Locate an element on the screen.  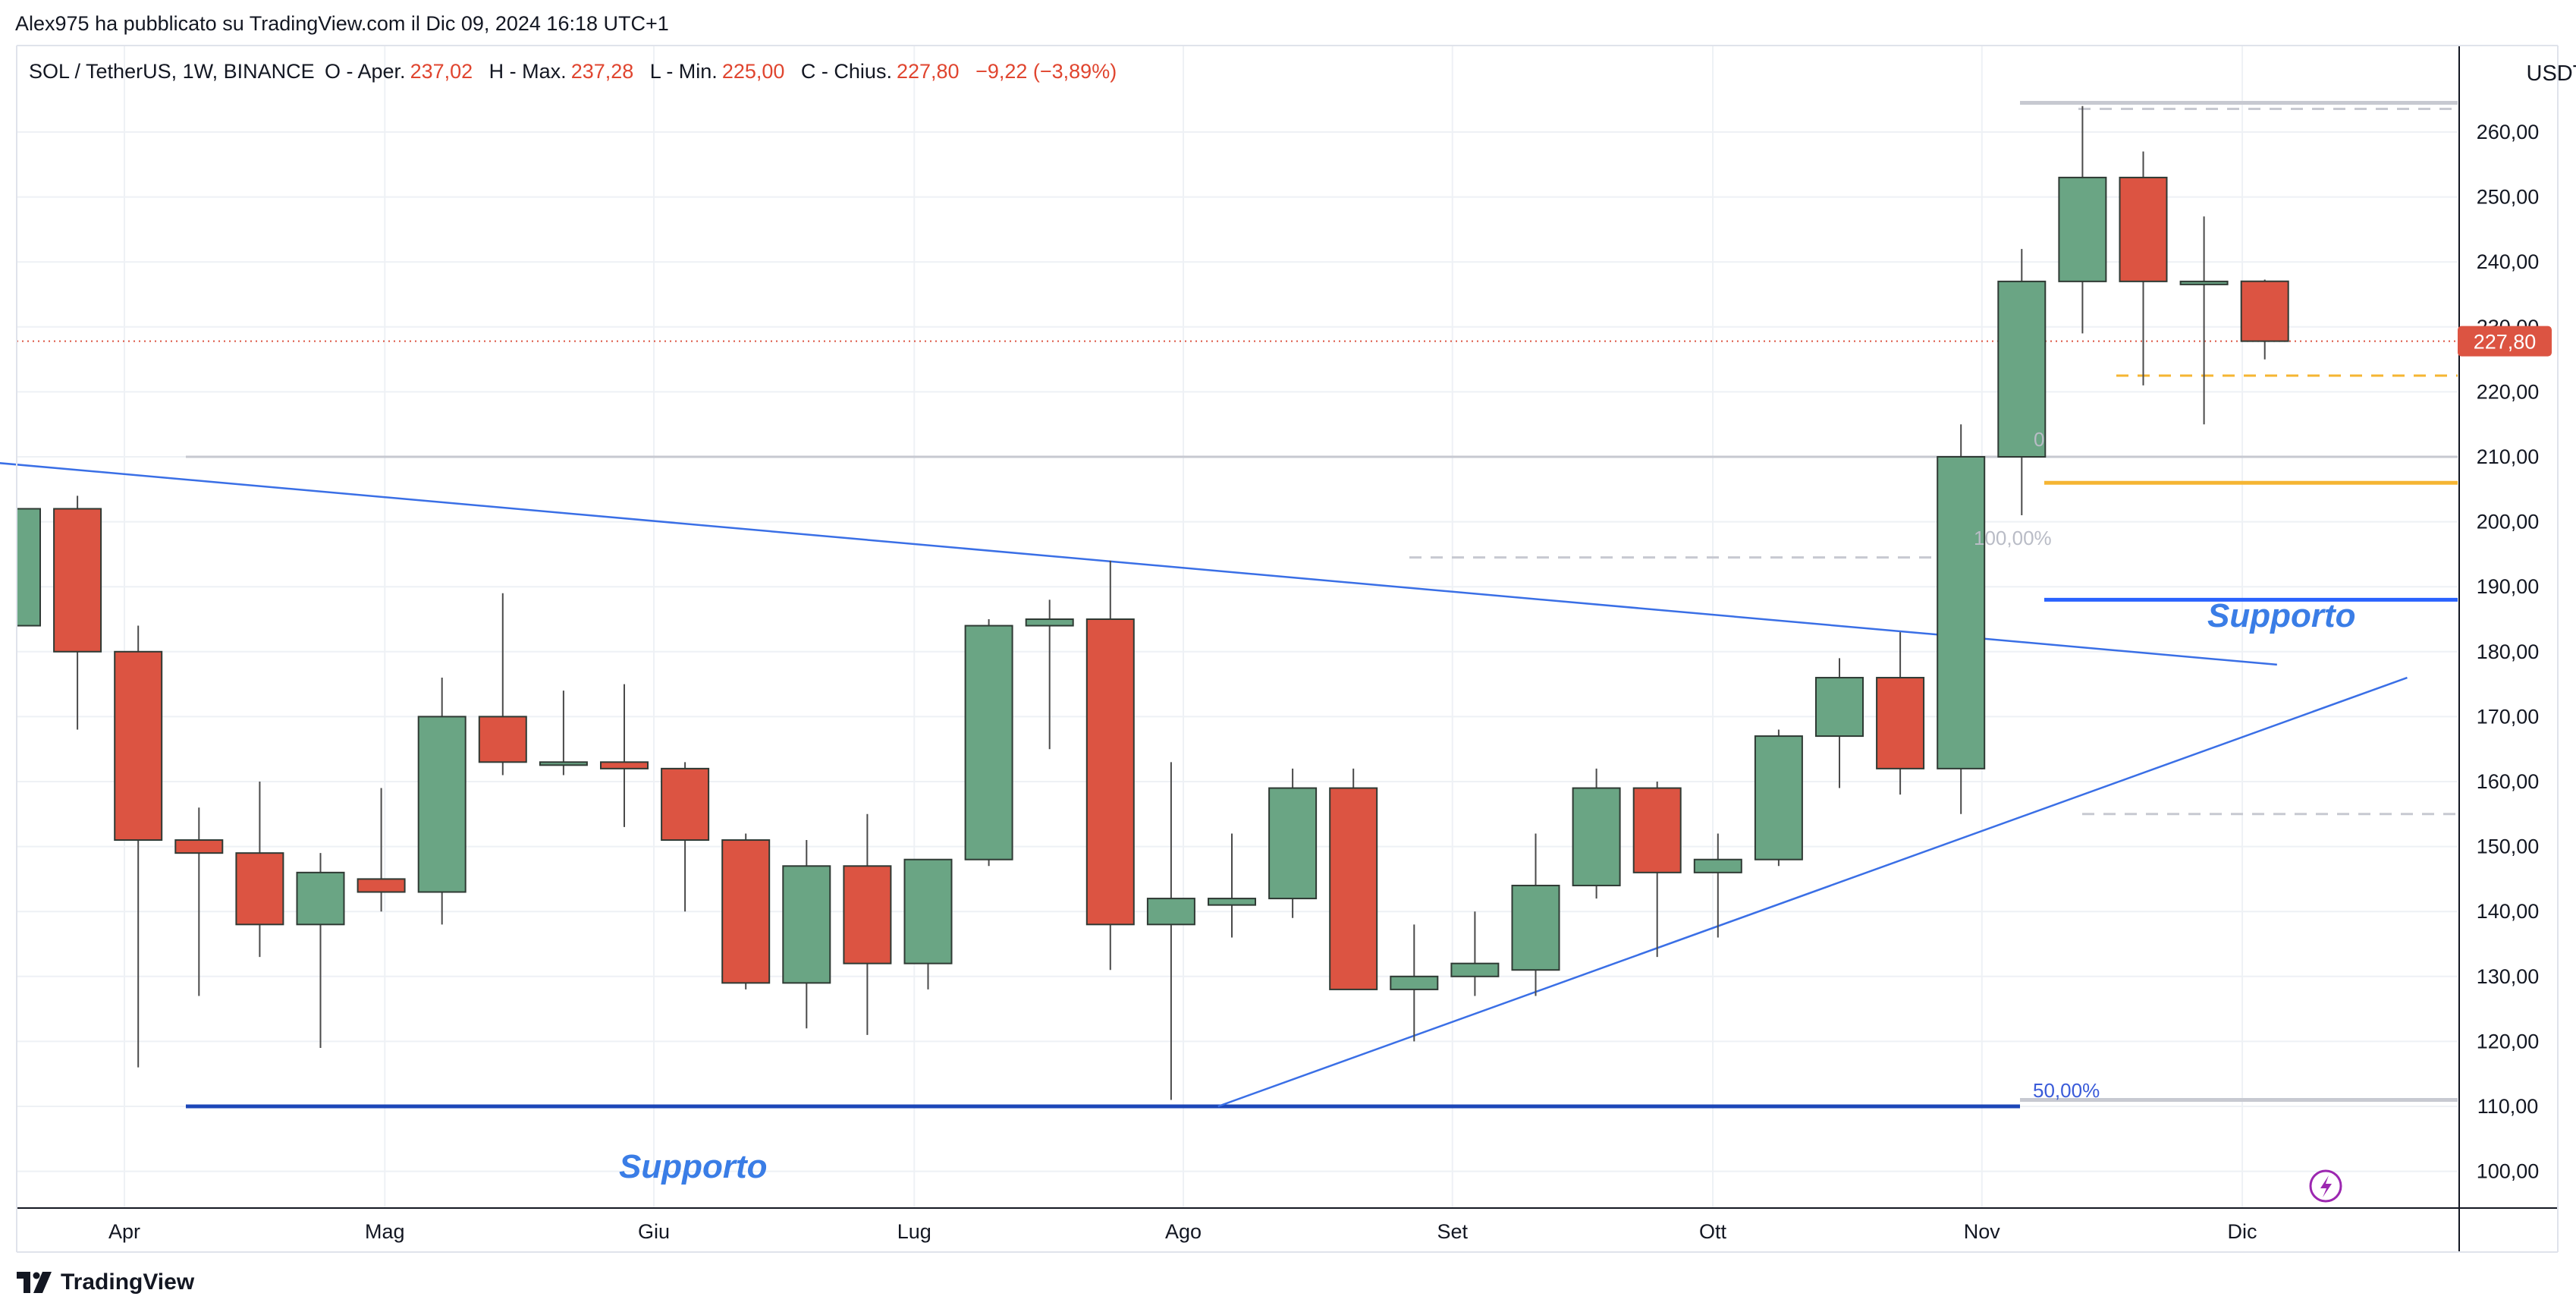
footer: TradingView is located at coordinates (105, 1282).